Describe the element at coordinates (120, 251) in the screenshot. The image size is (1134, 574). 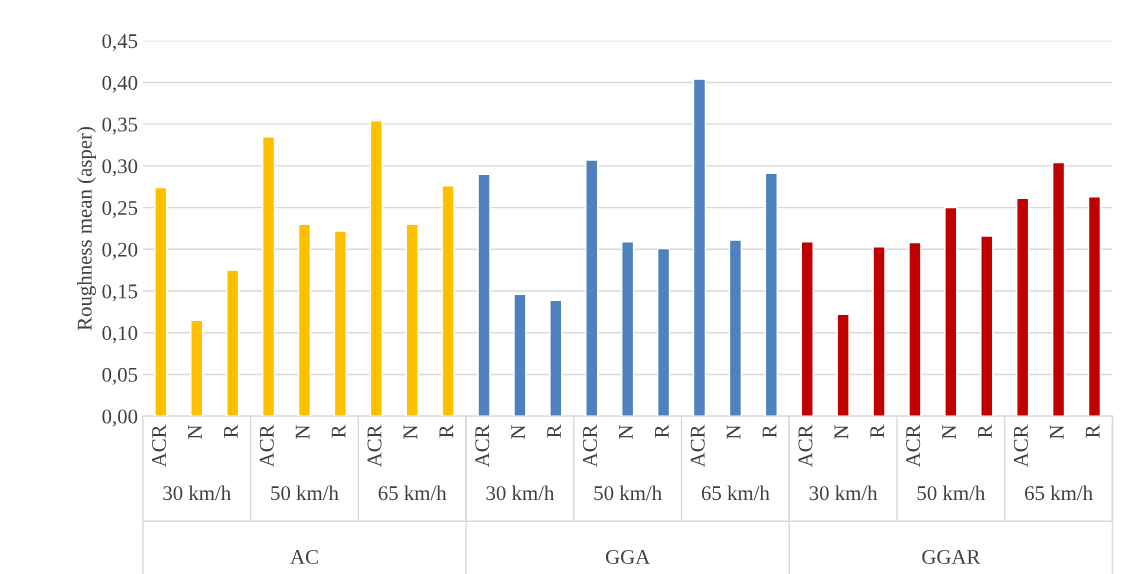
I see `y-tick-label: 0,20` at that location.